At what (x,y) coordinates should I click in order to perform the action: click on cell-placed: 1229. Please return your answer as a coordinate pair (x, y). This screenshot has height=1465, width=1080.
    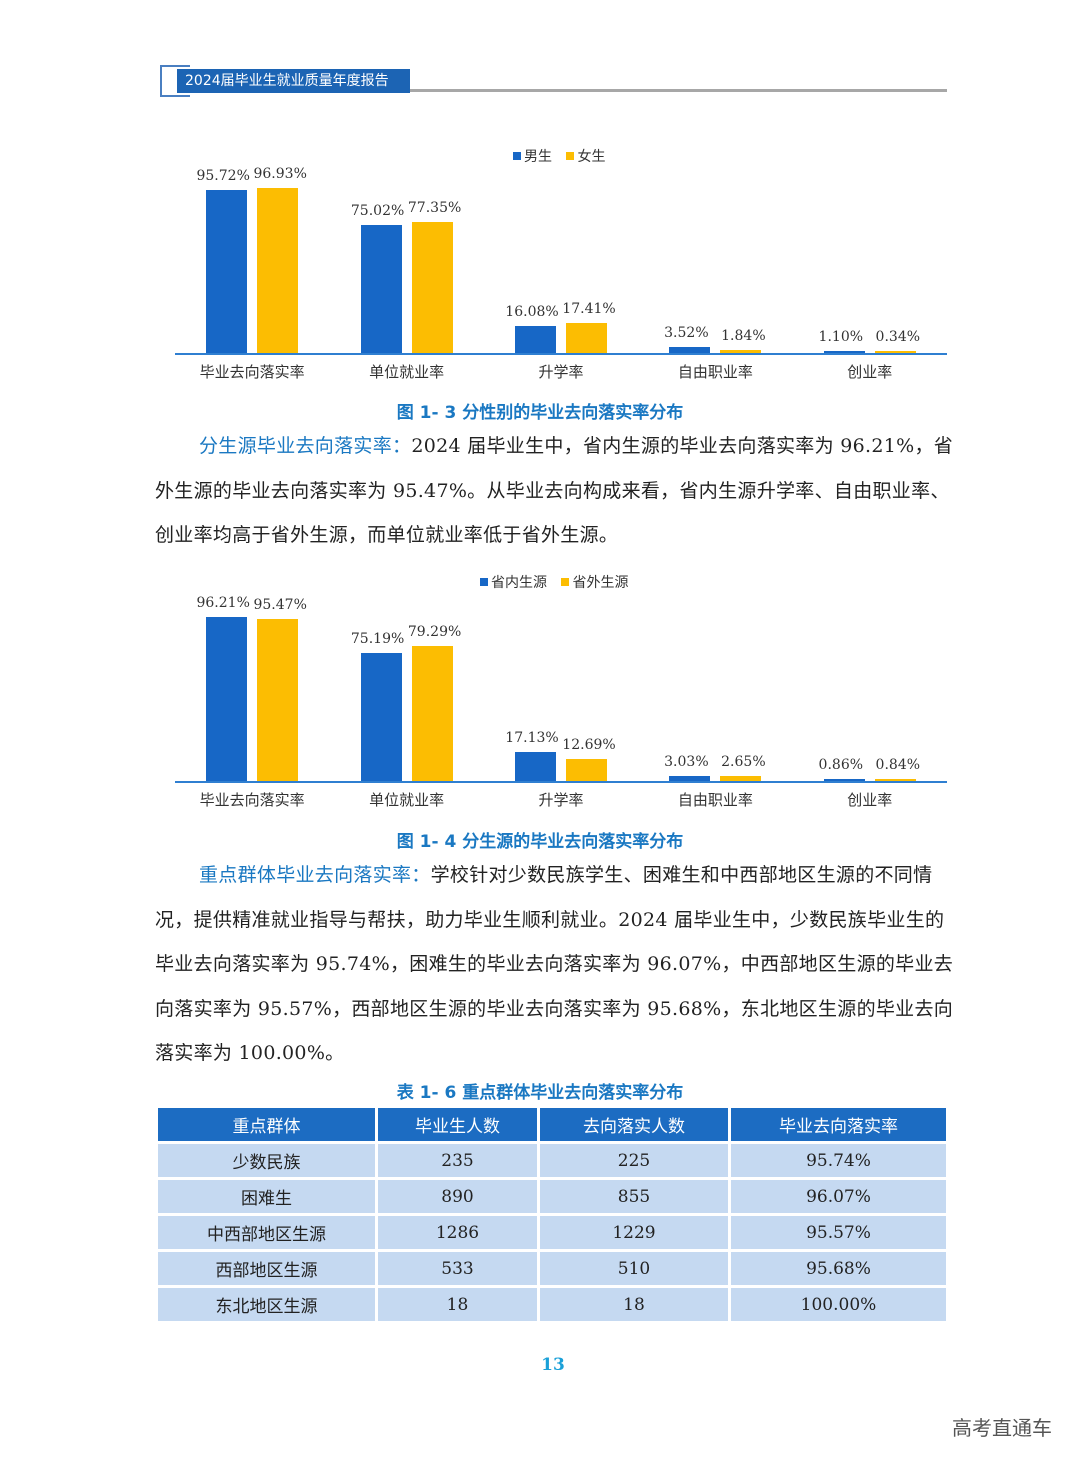
    Looking at the image, I should click on (634, 1232).